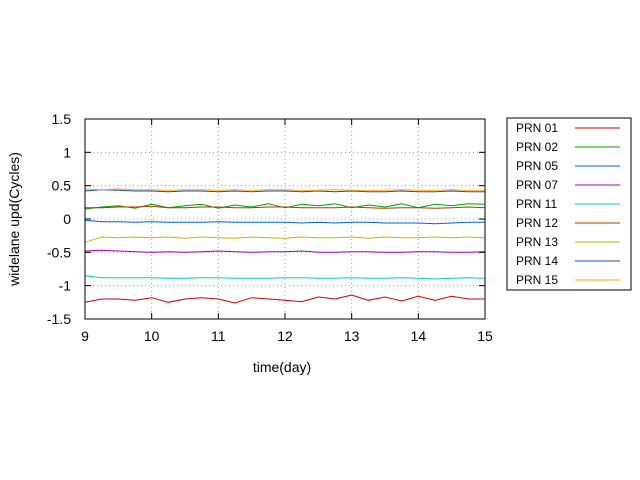  What do you see at coordinates (62, 186) in the screenshot?
I see `y-tick-label: 0.5` at bounding box center [62, 186].